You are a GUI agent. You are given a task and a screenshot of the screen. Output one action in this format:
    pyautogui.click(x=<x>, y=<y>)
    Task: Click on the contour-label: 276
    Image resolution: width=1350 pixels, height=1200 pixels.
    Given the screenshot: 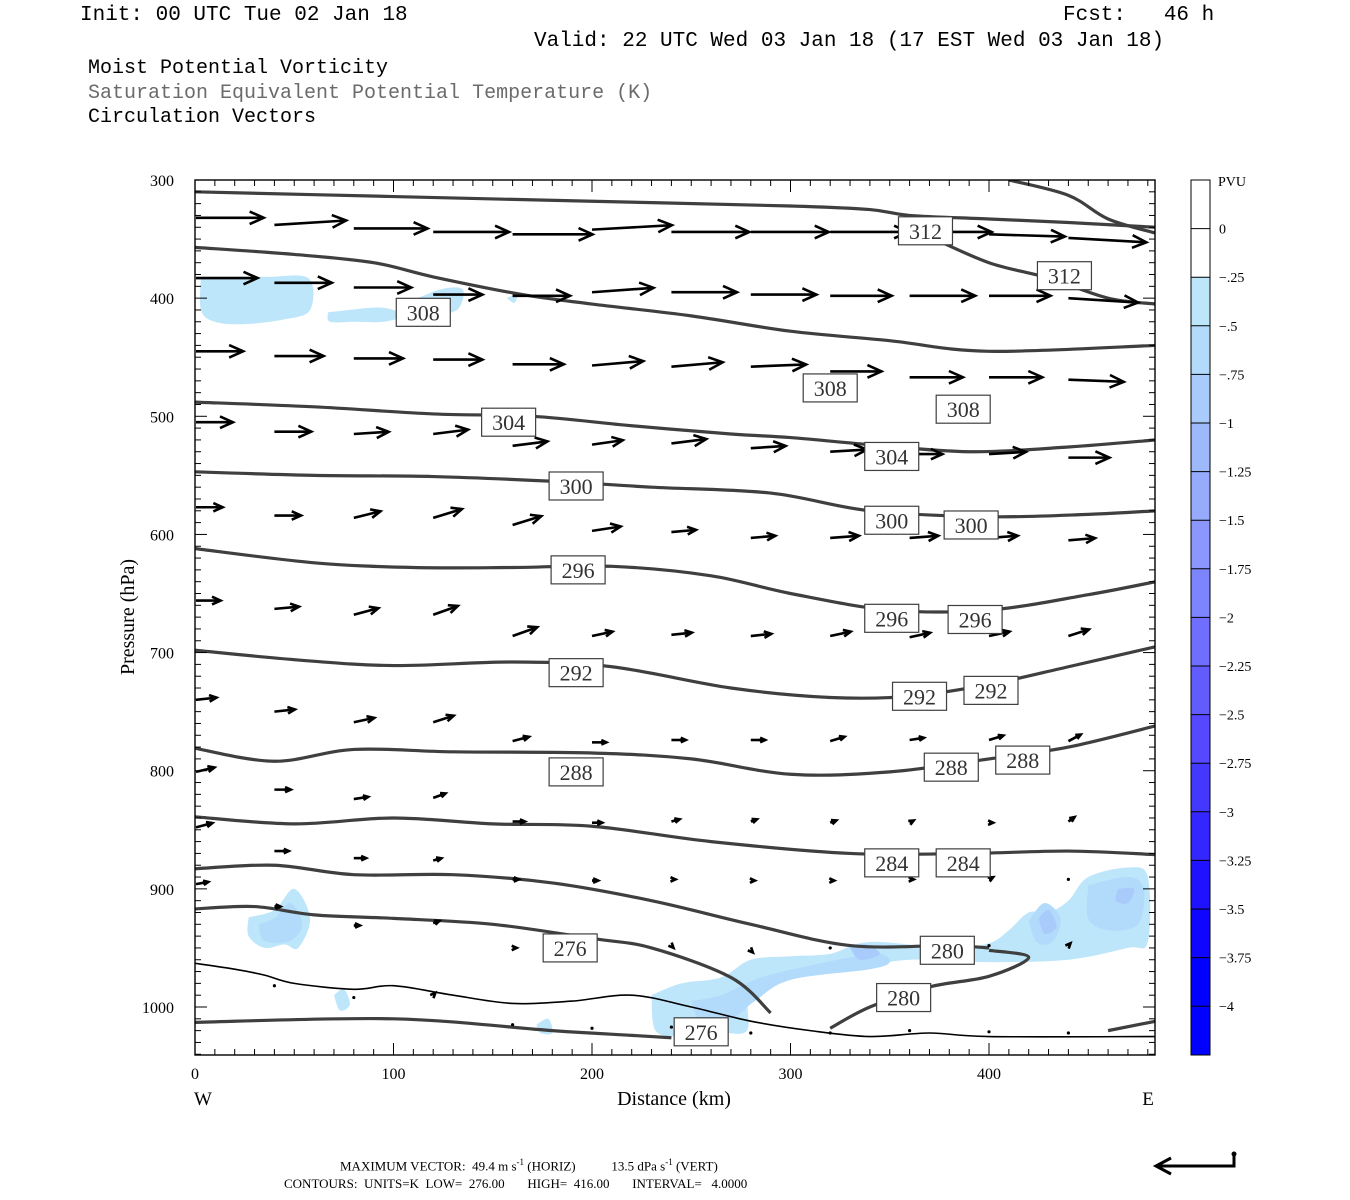 What is the action you would take?
    pyautogui.click(x=570, y=948)
    